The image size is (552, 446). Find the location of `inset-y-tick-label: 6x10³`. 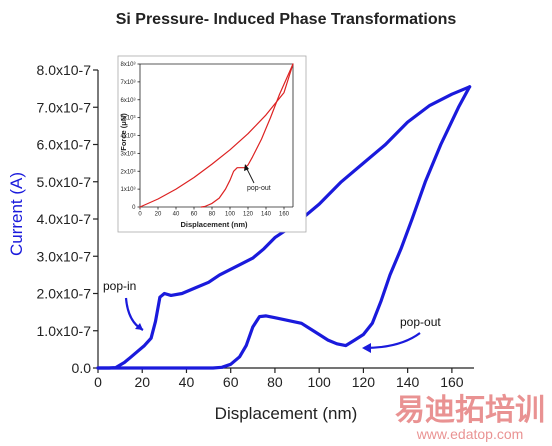

inset-y-tick-label: 6x10³ is located at coordinates (127, 101).